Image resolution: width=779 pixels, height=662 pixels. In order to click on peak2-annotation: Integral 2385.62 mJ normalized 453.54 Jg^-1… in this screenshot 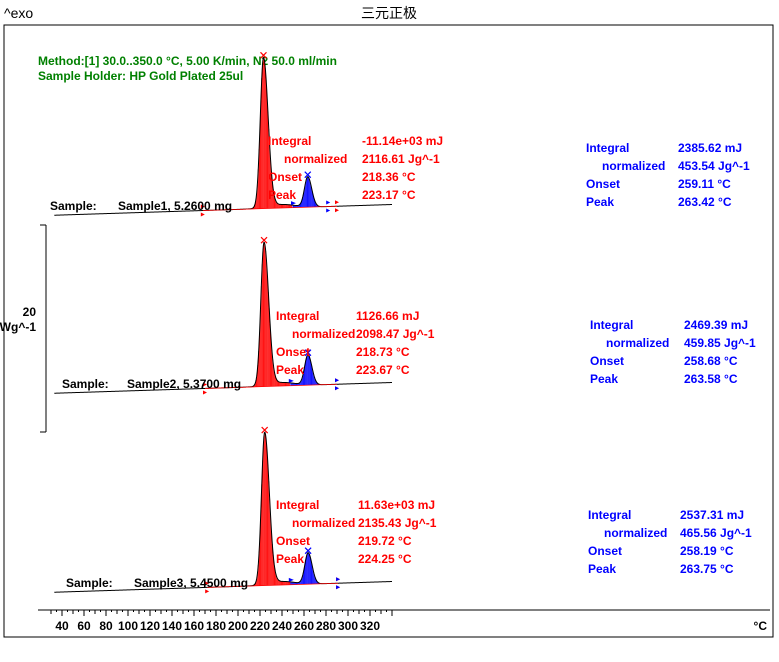, I will do `click(668, 175)`.